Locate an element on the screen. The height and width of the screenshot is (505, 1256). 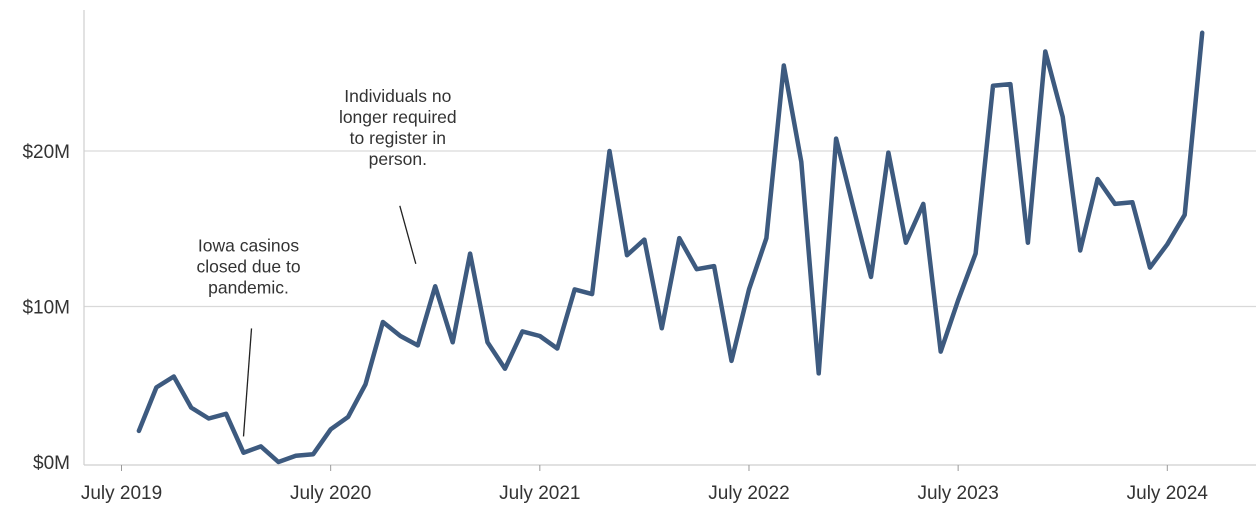
x-tick-label: July 2023 is located at coordinates (957, 493).